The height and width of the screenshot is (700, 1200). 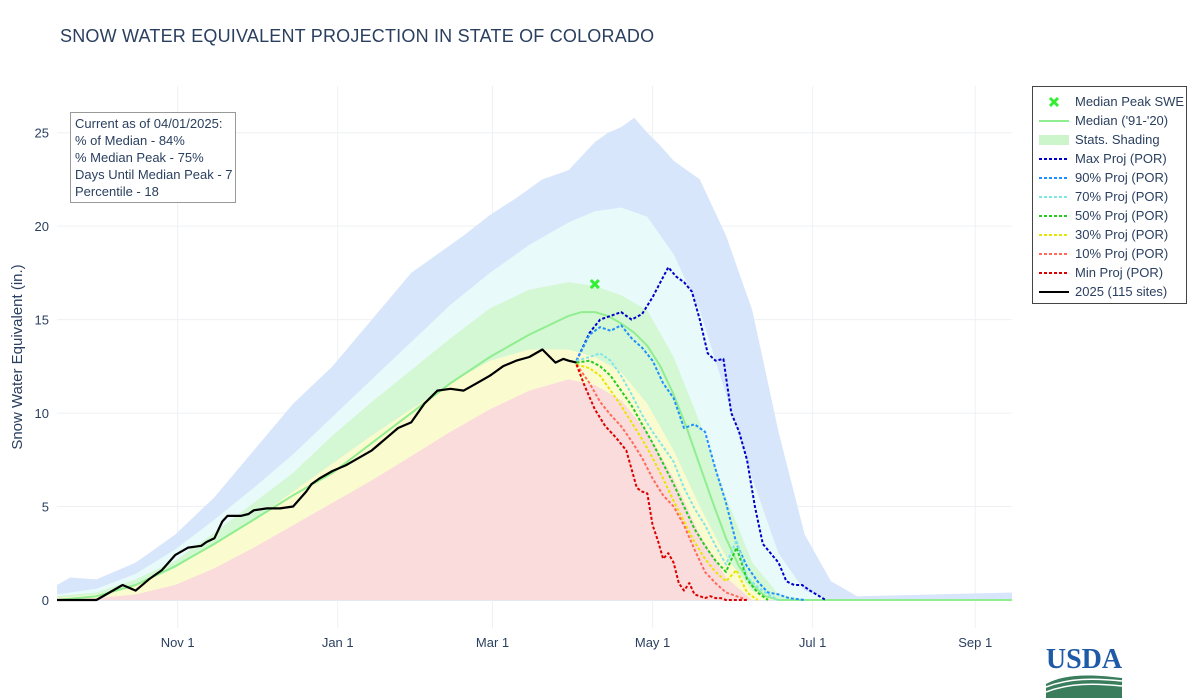 I want to click on median-peak-marker, so click(x=594, y=284).